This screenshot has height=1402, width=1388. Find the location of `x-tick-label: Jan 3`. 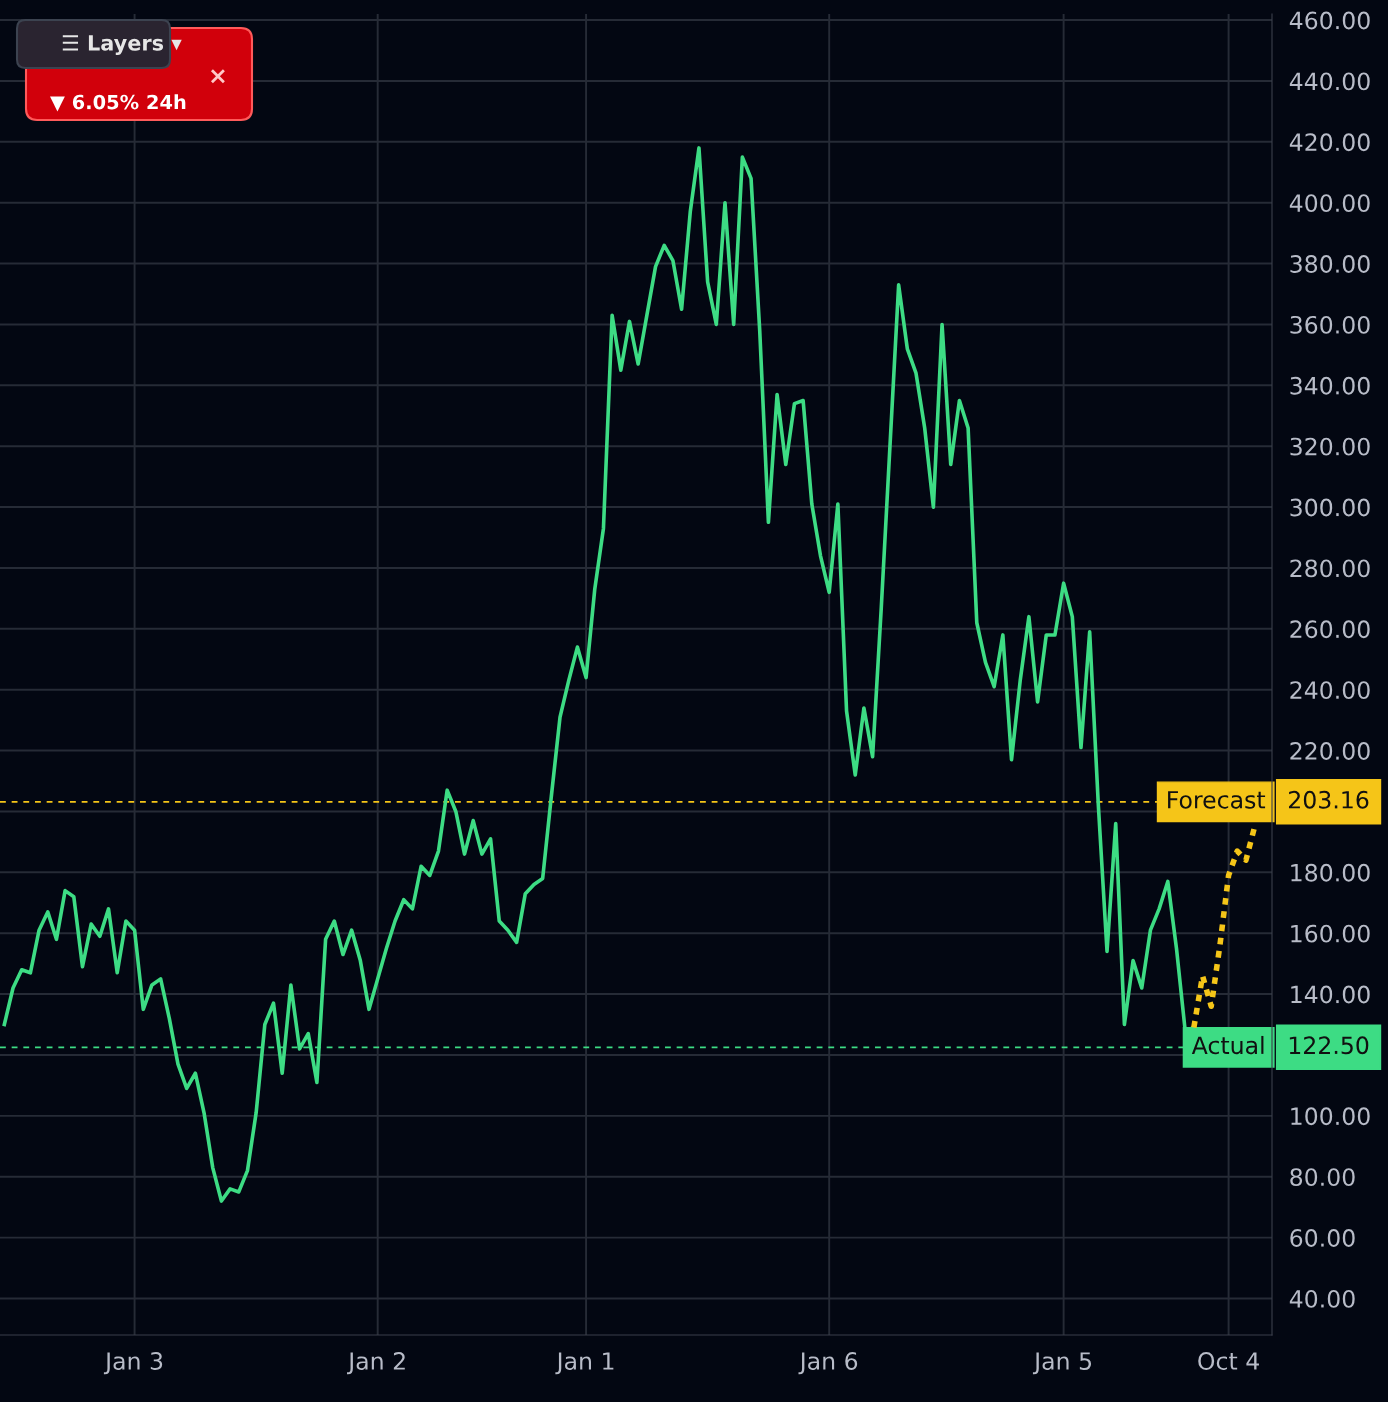

x-tick-label: Jan 3 is located at coordinates (133, 1363).